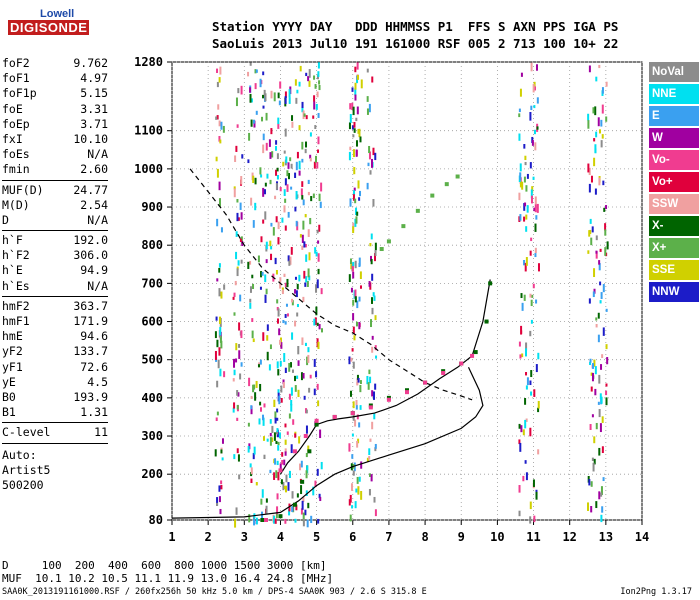  Describe the element at coordinates (12, 240) in the screenshot. I see `param-name: h`F` at that location.